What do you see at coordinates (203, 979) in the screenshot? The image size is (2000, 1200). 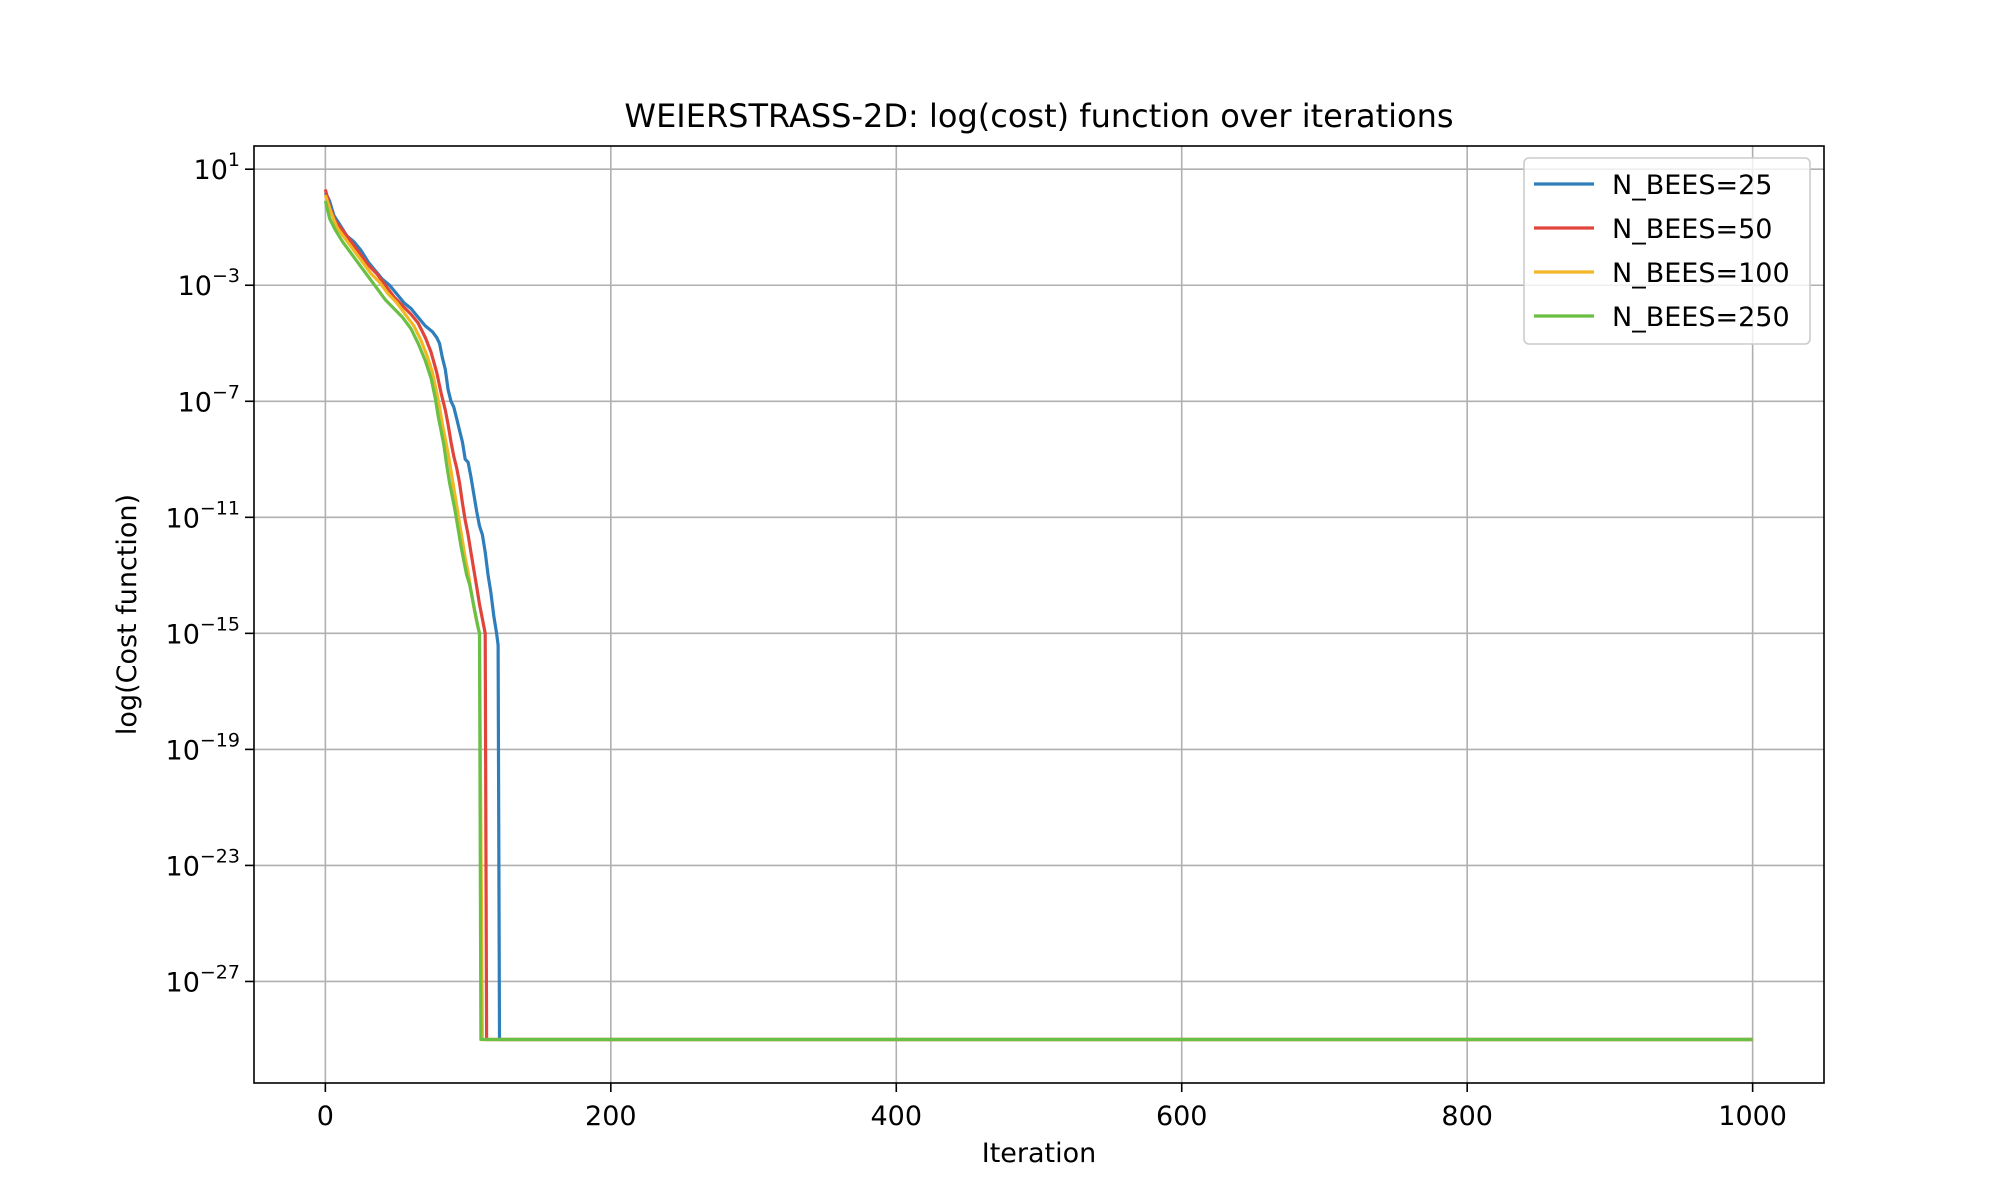 I see `y-tick-label: 10⁻²⁷` at bounding box center [203, 979].